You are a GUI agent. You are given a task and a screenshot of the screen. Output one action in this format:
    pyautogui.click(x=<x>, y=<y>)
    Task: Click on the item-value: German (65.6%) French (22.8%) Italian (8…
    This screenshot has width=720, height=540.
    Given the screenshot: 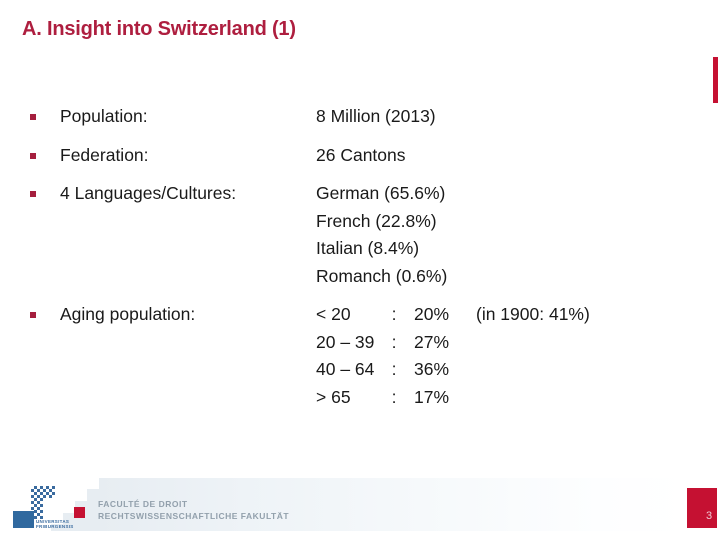 What is the action you would take?
    pyautogui.click(x=503, y=235)
    